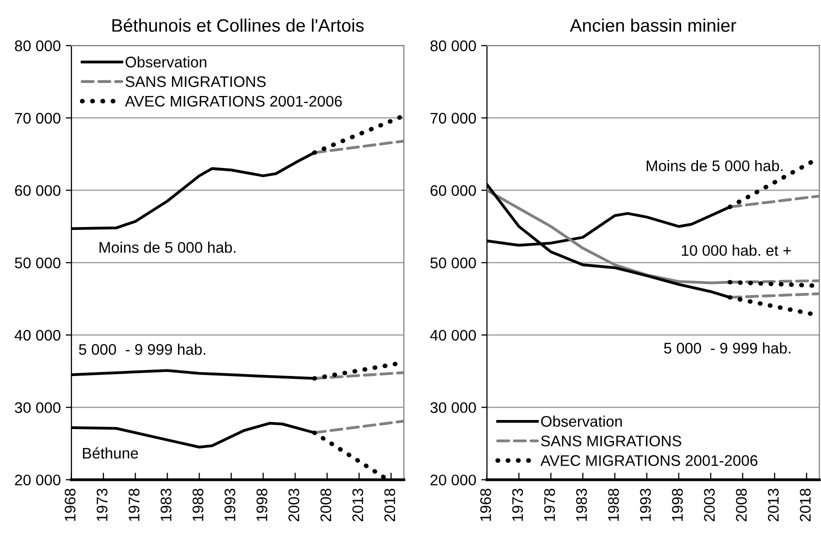  I want to click on chart-title: Béthunois et Collines de l'Artois, so click(238, 25).